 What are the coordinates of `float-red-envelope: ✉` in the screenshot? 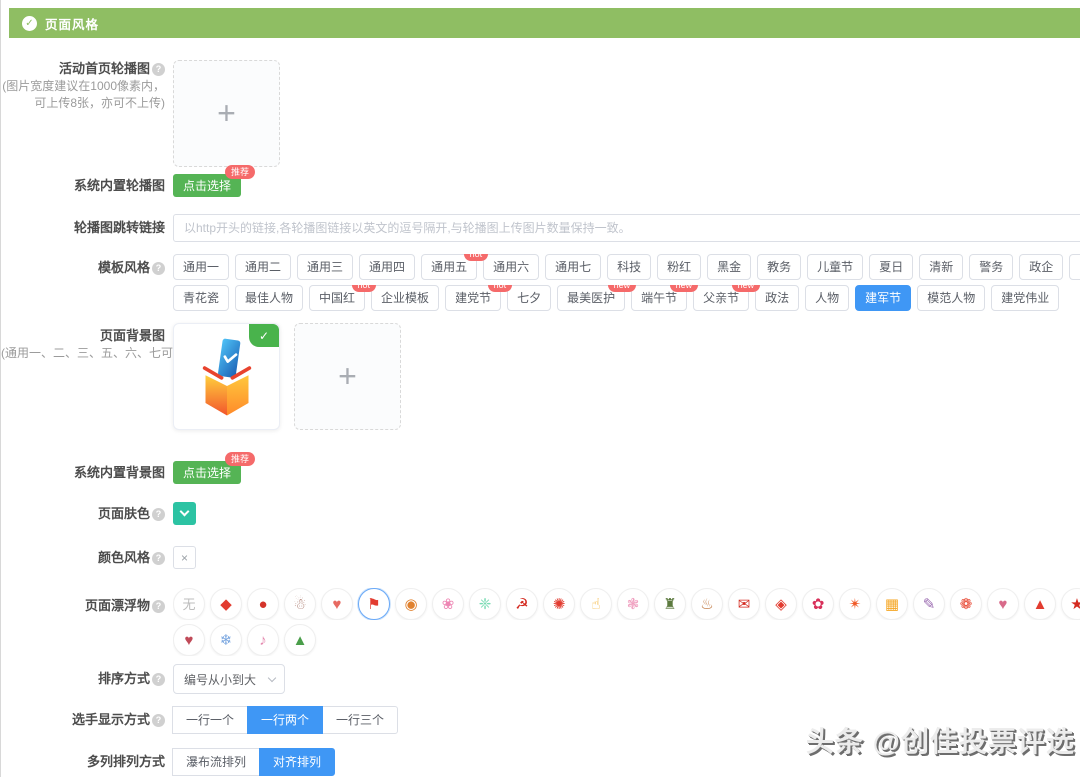 It's located at (744, 604).